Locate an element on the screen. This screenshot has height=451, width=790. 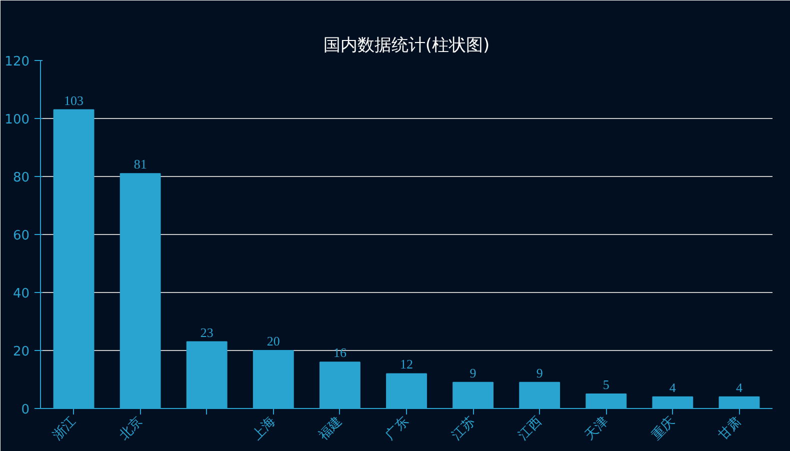
x-tick-label: 天津 is located at coordinates (597, 429).